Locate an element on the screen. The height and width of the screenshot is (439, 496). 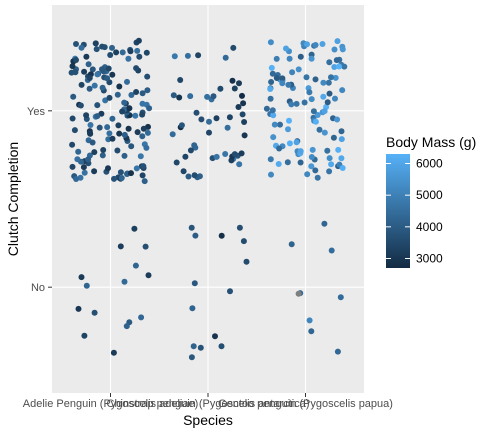
legend-tick-label: 5000 is located at coordinates (429, 195).